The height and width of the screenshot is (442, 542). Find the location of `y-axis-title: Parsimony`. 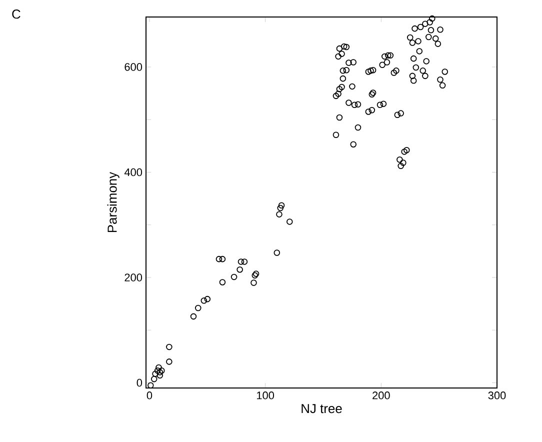

y-axis-title: Parsimony is located at coordinates (113, 202).